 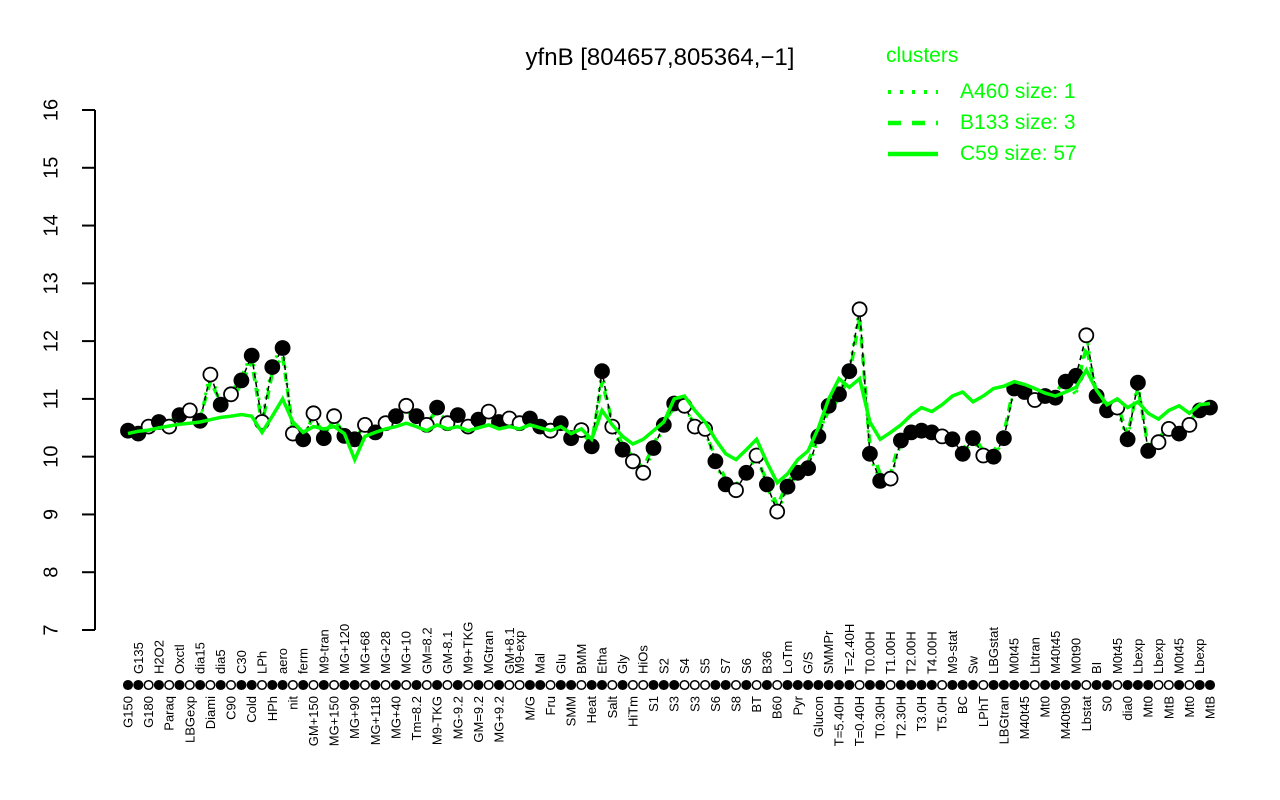 What do you see at coordinates (51, 514) in the screenshot?
I see `y-tick-label: 9` at bounding box center [51, 514].